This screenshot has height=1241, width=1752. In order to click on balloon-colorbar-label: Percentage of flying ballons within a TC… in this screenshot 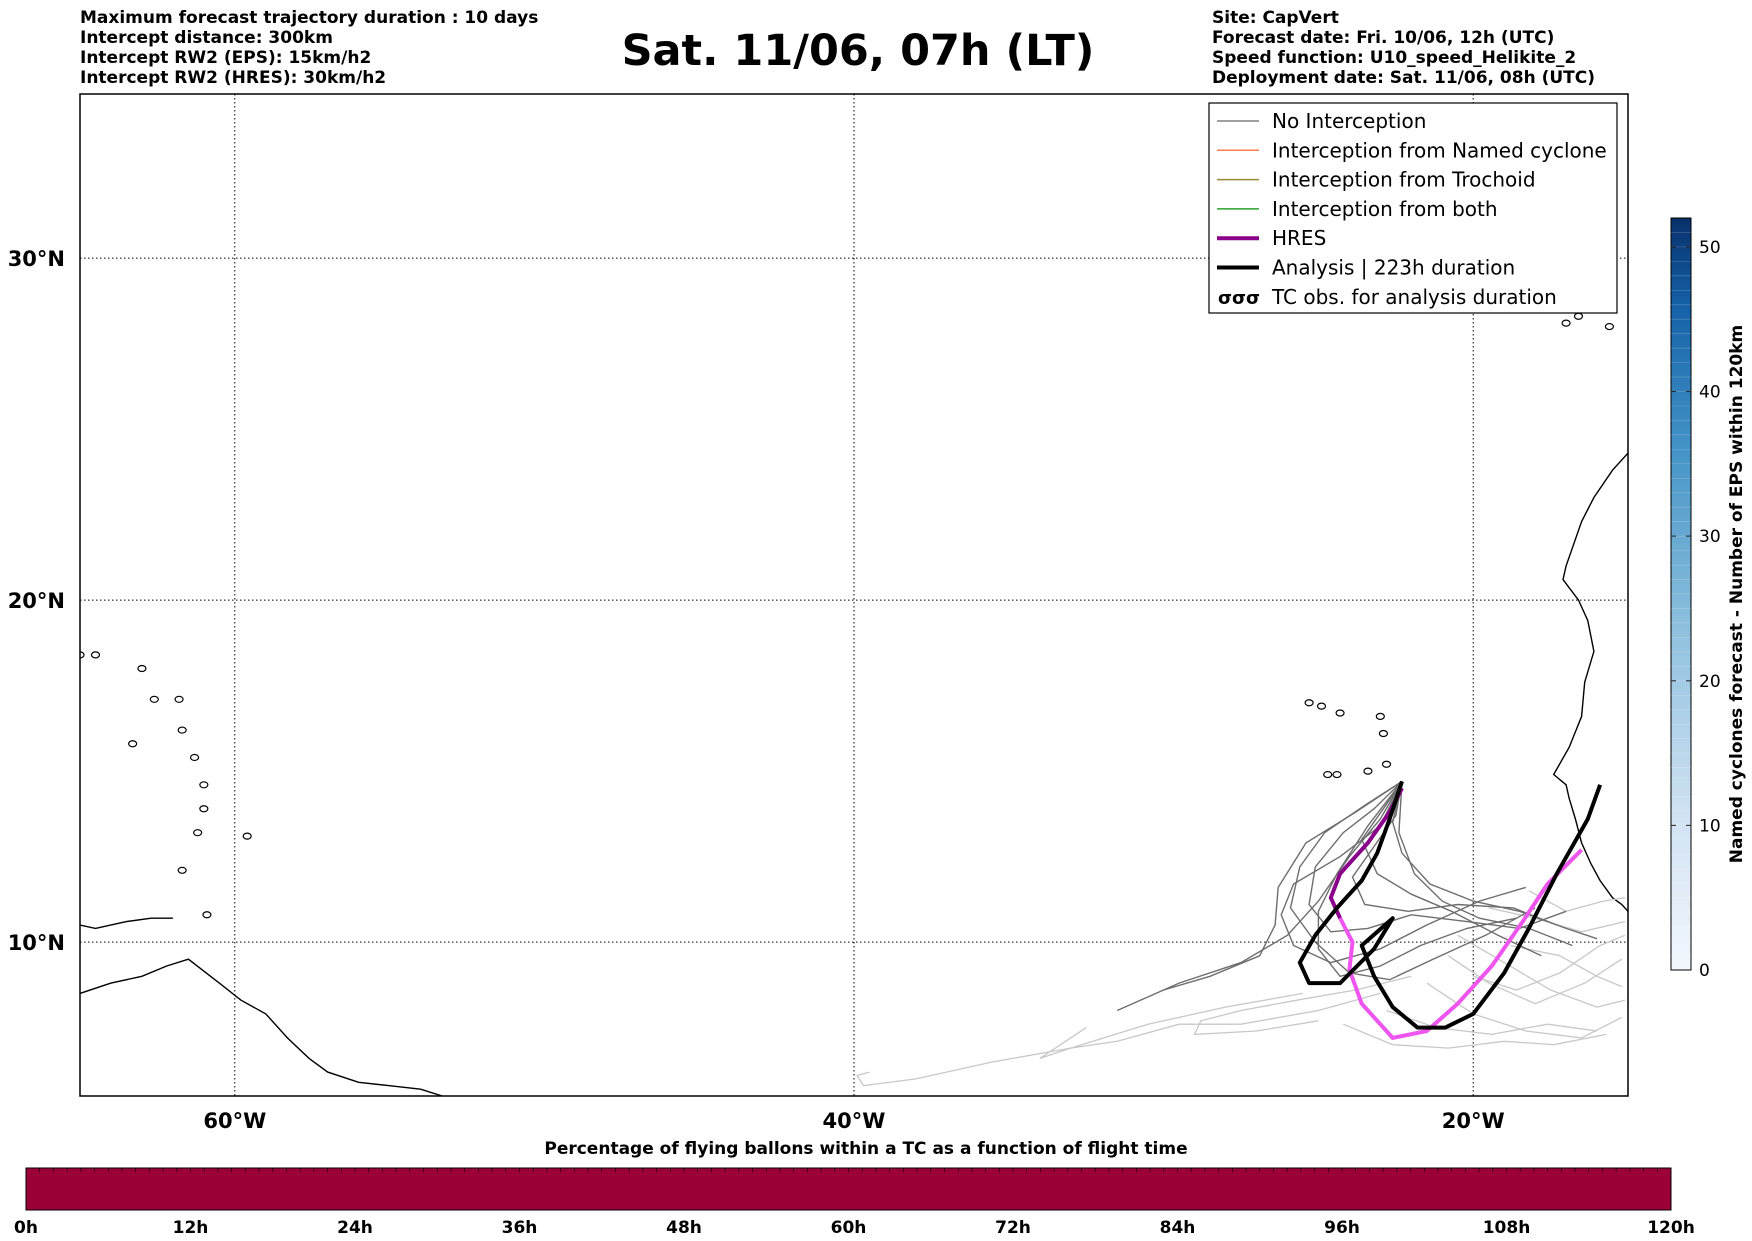, I will do `click(865, 1149)`.